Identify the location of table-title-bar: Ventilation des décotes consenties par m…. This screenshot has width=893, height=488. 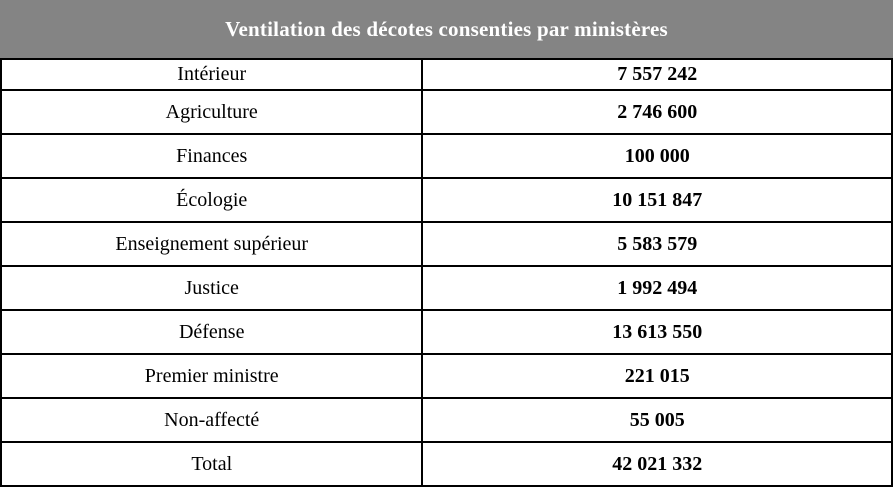
(446, 29).